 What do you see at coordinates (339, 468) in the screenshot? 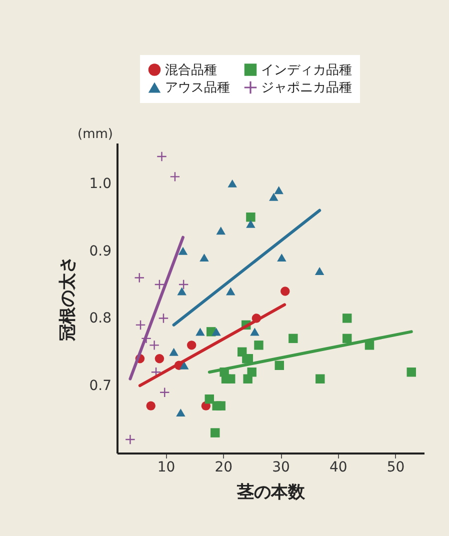
I see `x-tick-label: 40` at bounding box center [339, 468].